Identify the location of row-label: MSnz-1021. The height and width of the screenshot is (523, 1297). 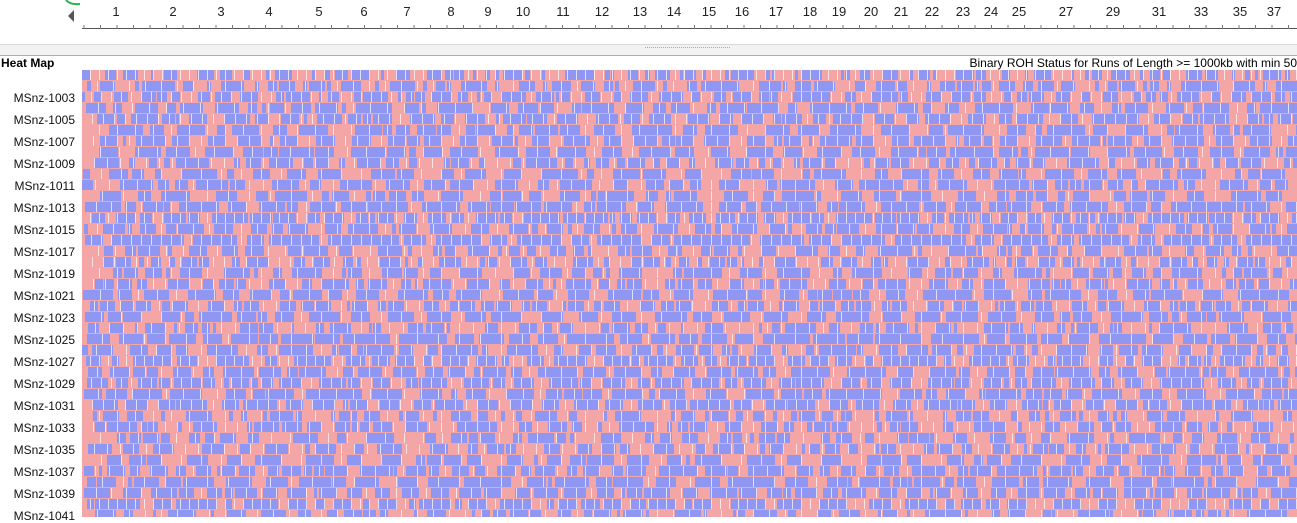
(44, 296).